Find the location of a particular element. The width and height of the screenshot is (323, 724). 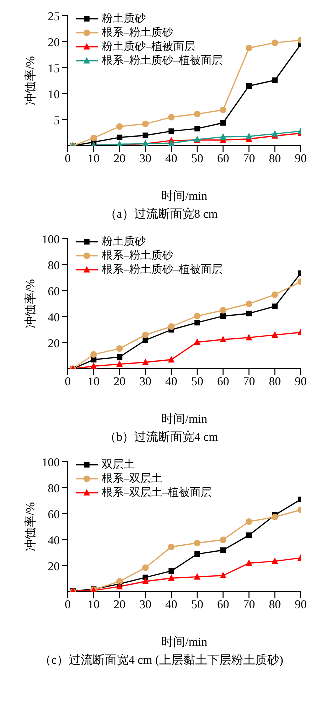

x-axis-title: 时间/min is located at coordinates (184, 196).